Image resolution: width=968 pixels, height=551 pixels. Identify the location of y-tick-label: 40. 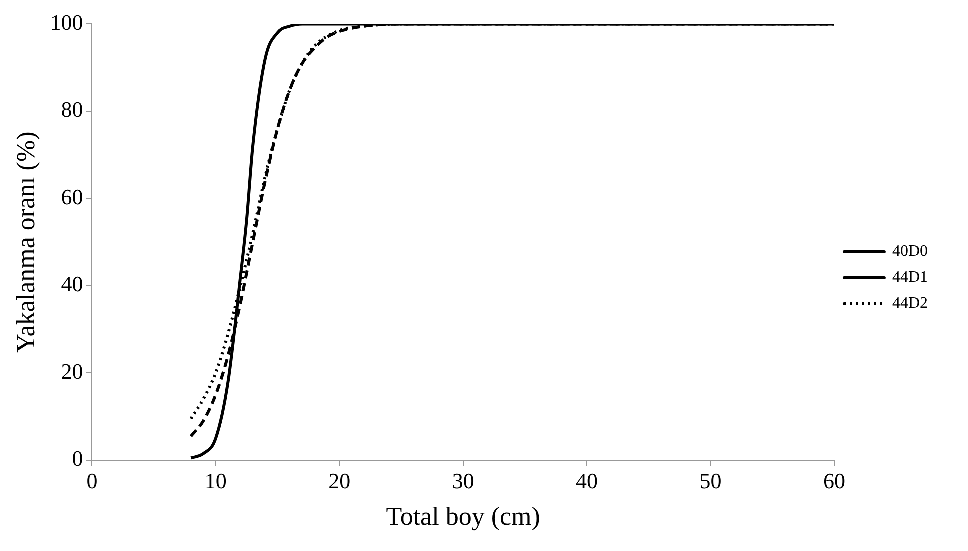
(72, 284).